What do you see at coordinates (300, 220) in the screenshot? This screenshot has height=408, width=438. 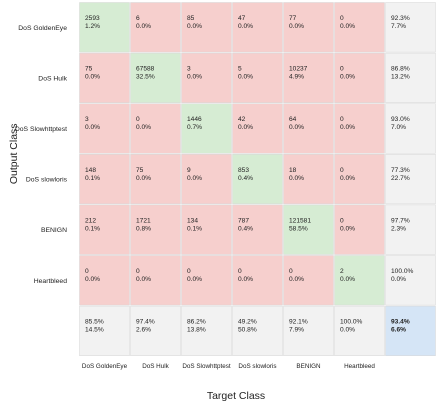 I see `cell-primary-value: 121581` at bounding box center [300, 220].